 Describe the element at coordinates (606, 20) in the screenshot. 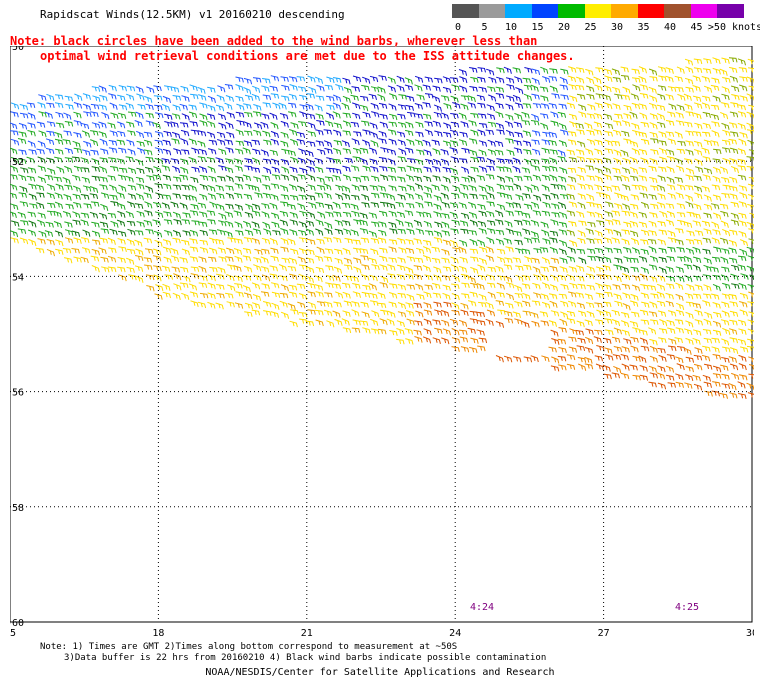

I see `wind-speed-colorbar: 0 5 10 15 20 25 30 35 40 45 >50 knots` at that location.